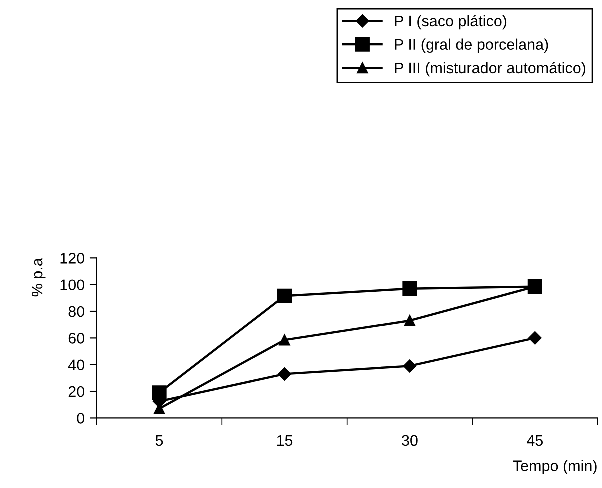  What do you see at coordinates (76, 365) in the screenshot?
I see `y-tick-label: 40` at bounding box center [76, 365].